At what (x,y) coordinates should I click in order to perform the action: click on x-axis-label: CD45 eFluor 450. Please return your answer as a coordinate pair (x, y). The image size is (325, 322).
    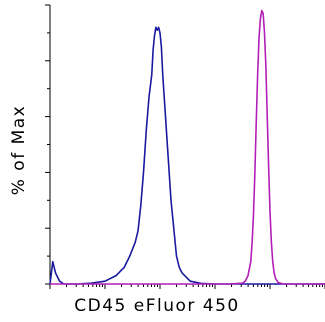
    Looking at the image, I should click on (156, 306).